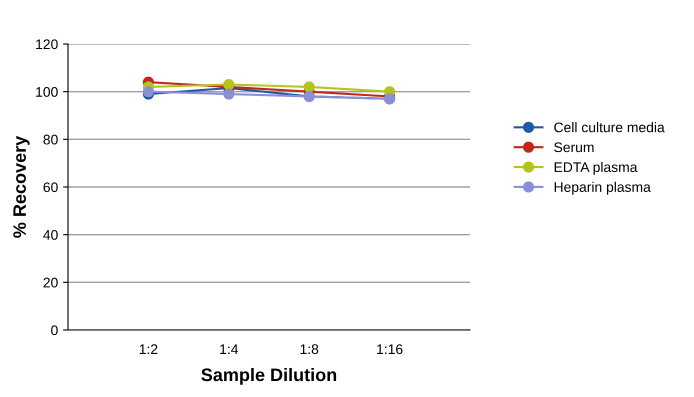  Describe the element at coordinates (54, 330) in the screenshot. I see `y-tick-label: 0` at that location.